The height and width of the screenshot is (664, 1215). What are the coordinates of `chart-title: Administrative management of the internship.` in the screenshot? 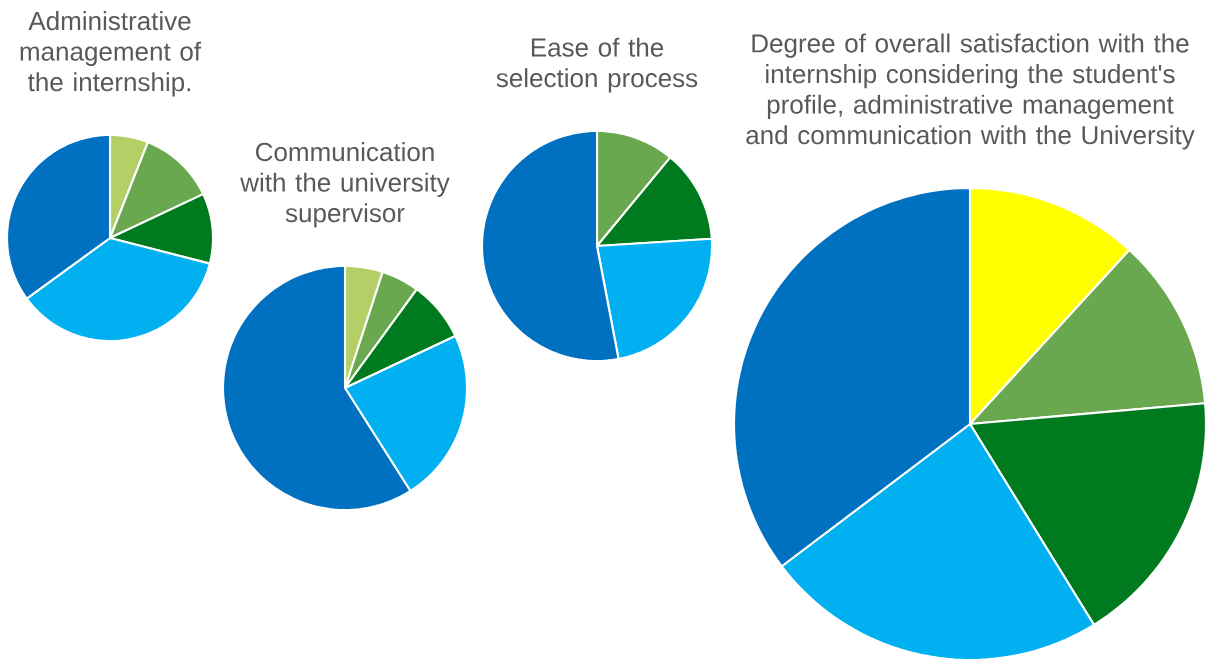 It's located at (111, 54).